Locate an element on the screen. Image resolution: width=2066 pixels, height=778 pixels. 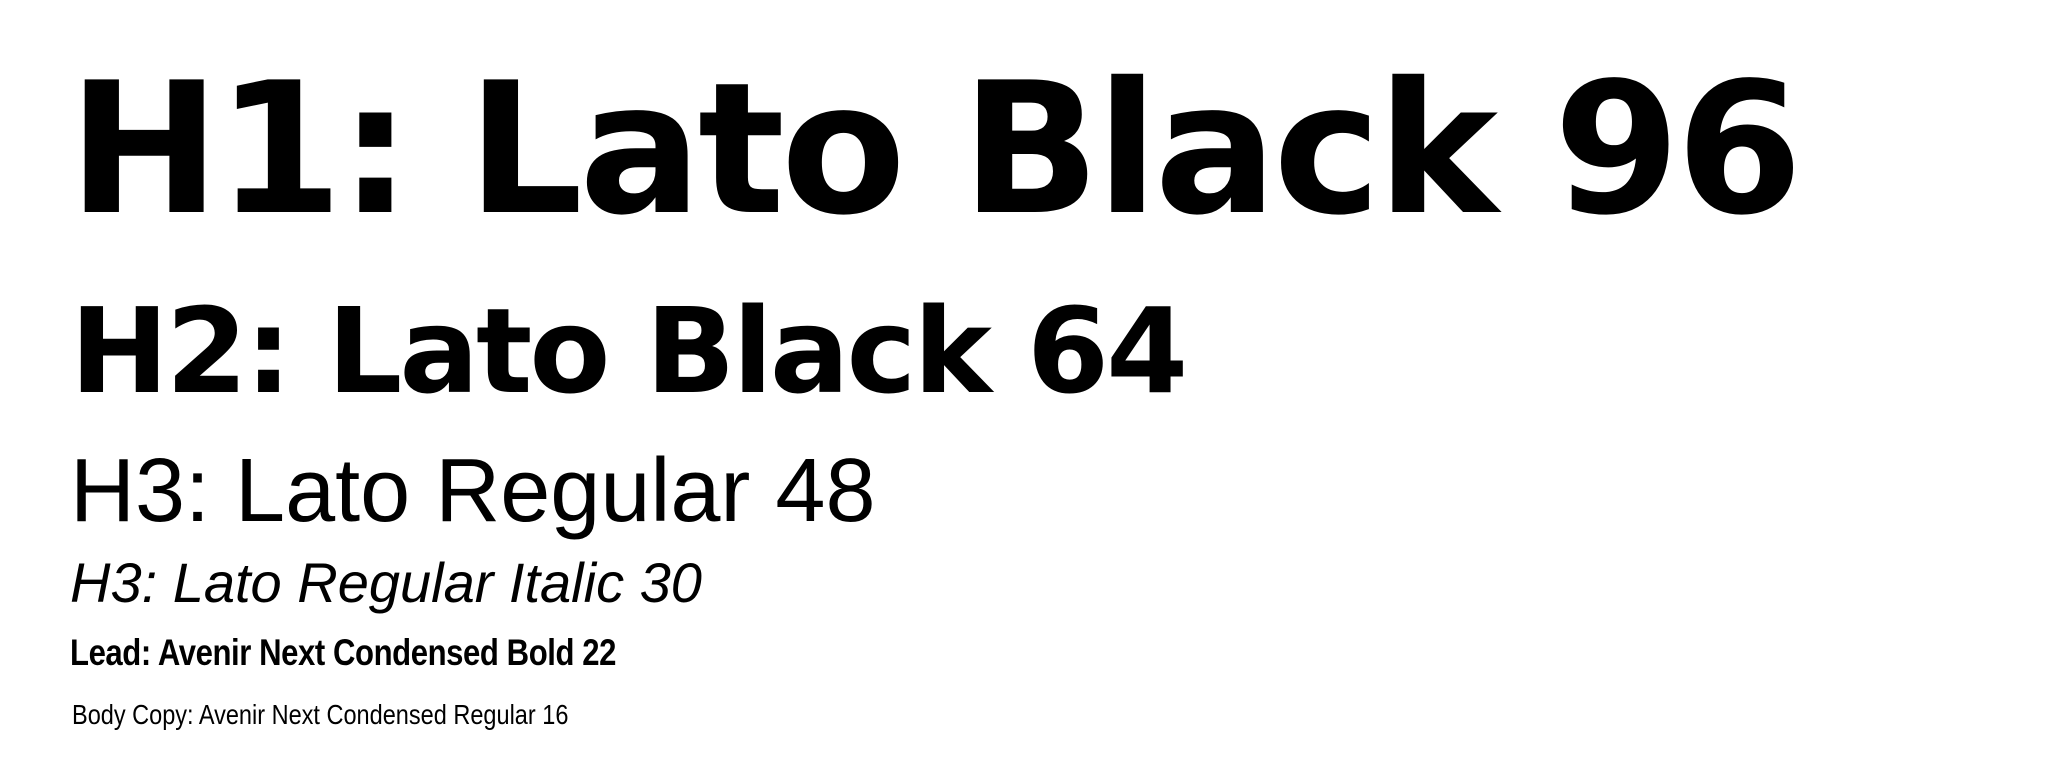
h3-sample-heading: H3: Lato Regular 48 is located at coordinates (473, 491).